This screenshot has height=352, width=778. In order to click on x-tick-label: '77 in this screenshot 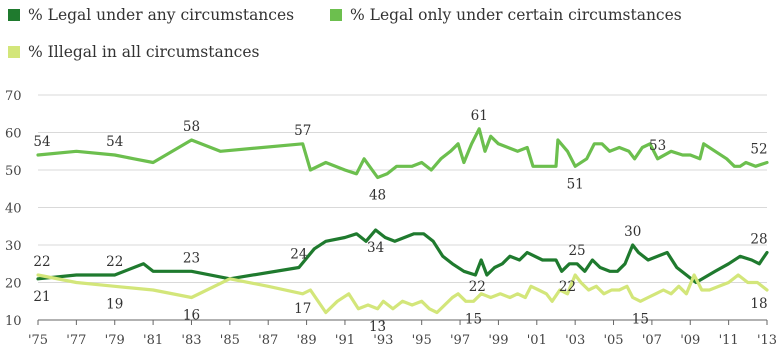, I will do `click(76, 340)`.